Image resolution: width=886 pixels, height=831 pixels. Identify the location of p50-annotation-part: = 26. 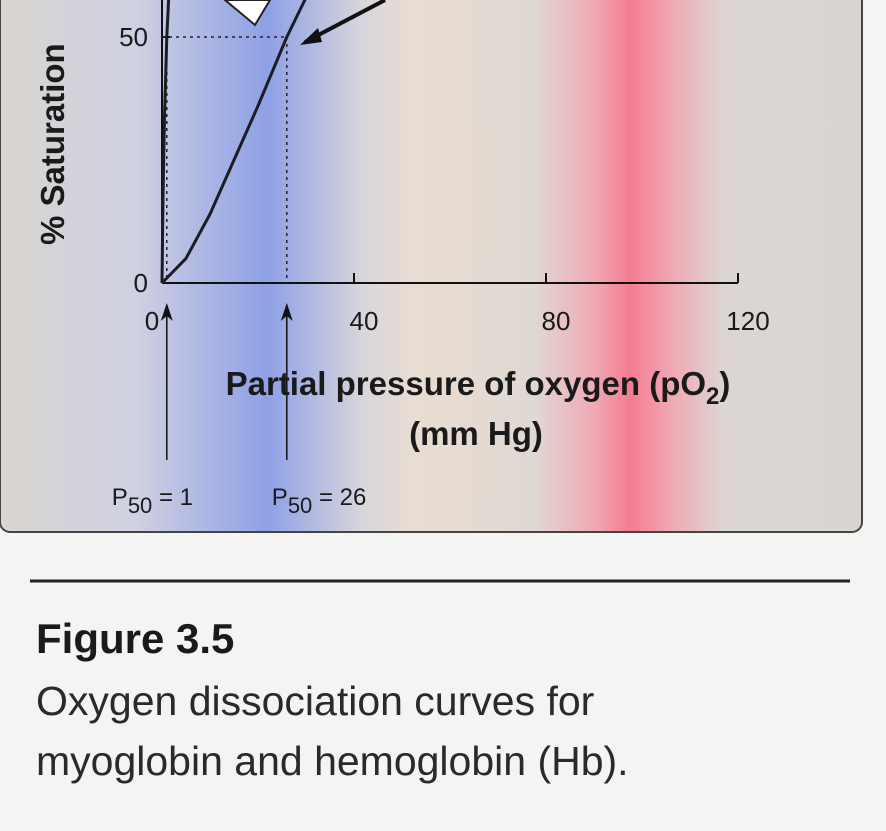
(339, 497).